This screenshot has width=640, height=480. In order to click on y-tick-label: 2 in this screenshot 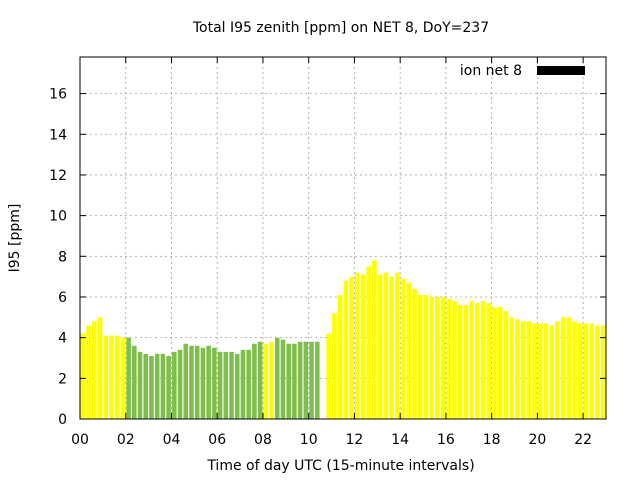, I will do `click(62, 379)`.